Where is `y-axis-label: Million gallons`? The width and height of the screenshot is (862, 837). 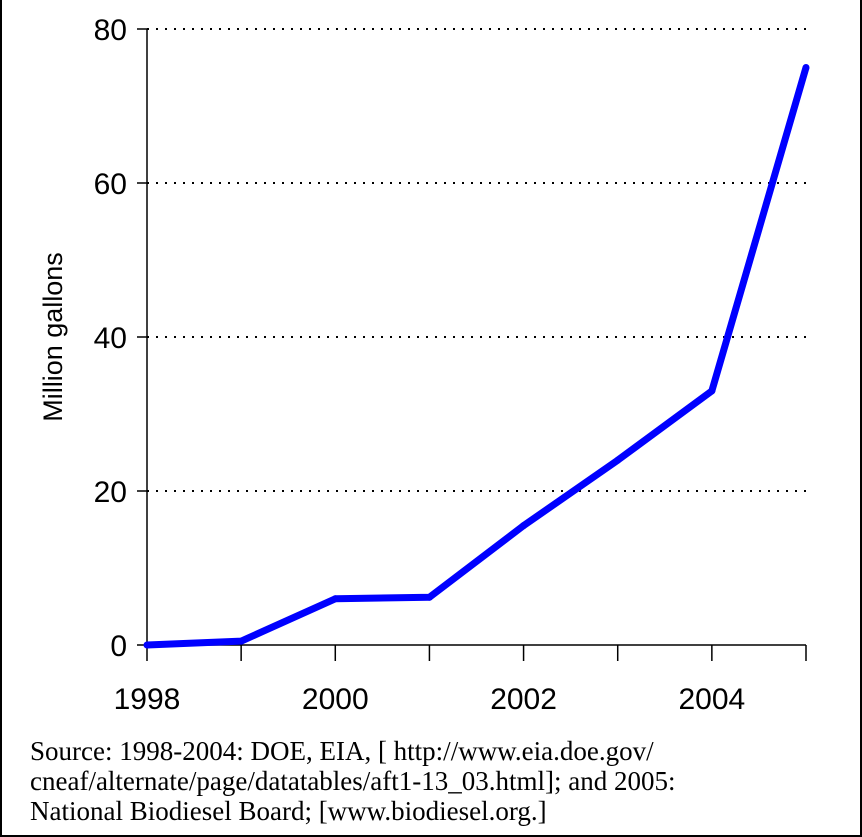 y-axis-label: Million gallons is located at coordinates (53, 337).